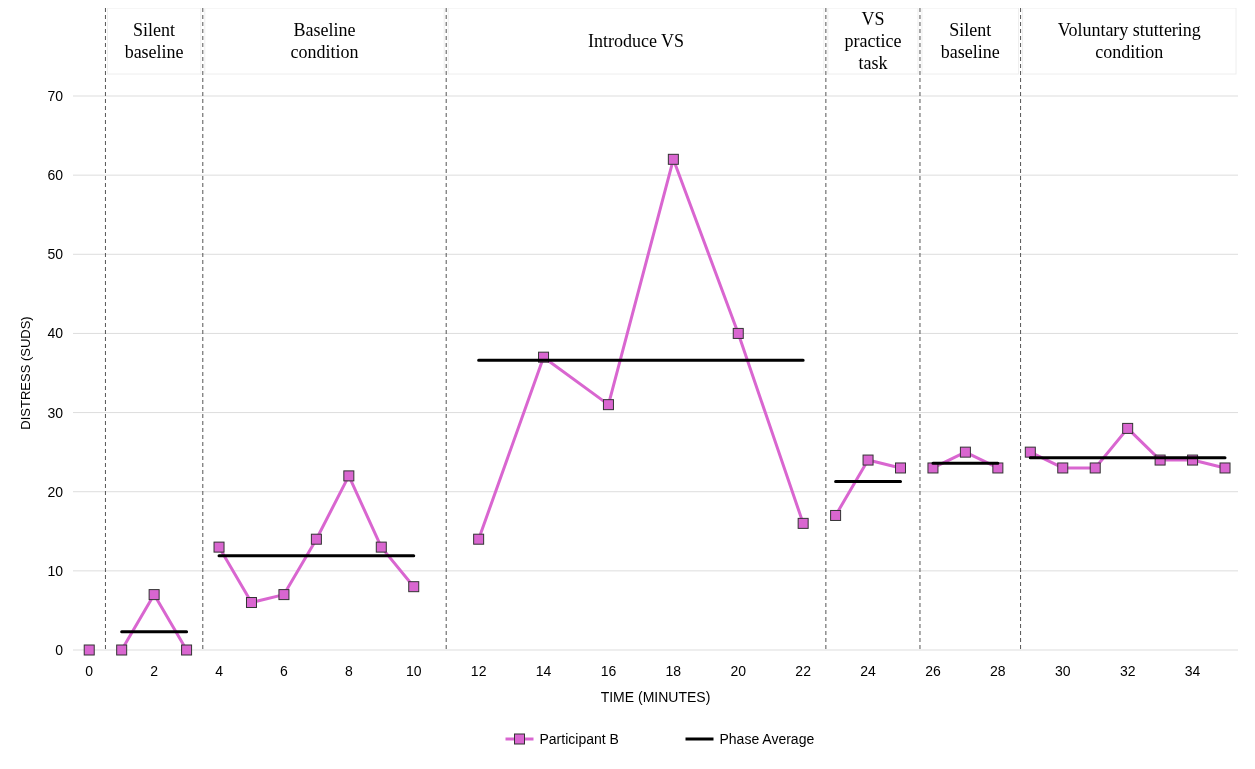 This screenshot has width=1255, height=769. I want to click on x-axis-title: TIME (MINUTES), so click(655, 697).